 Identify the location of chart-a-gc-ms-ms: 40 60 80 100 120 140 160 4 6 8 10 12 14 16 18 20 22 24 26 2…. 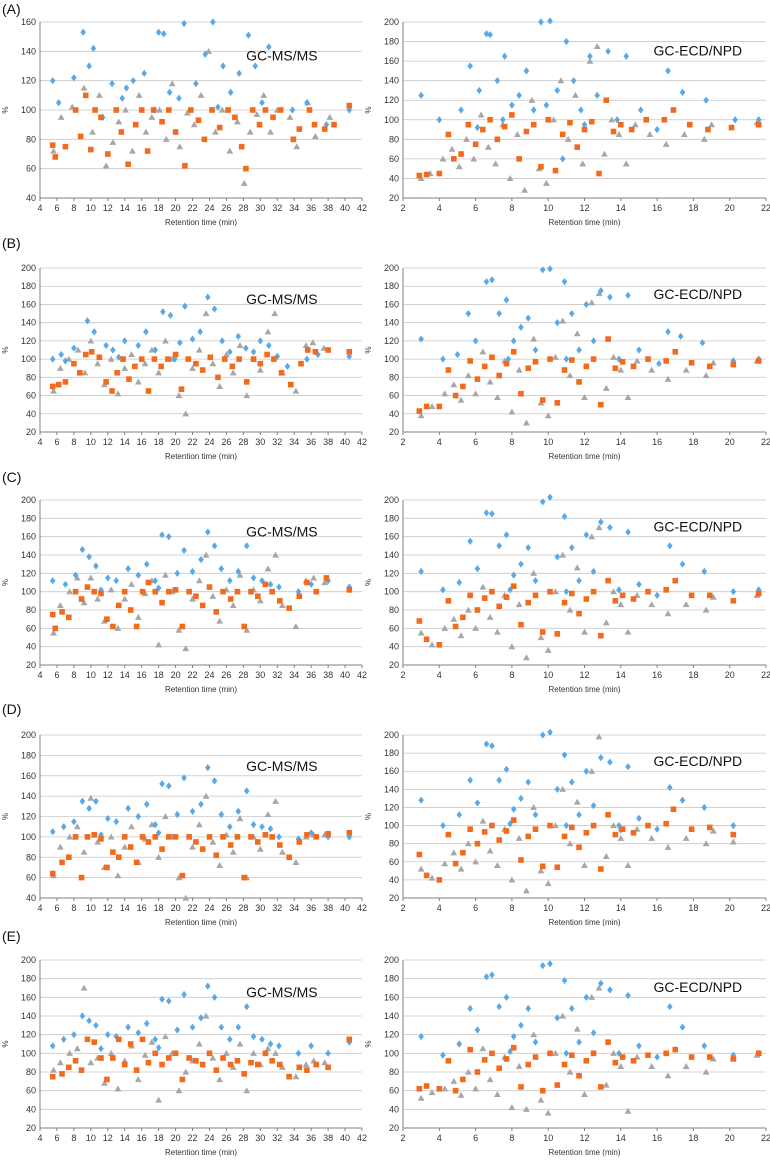
(184, 122).